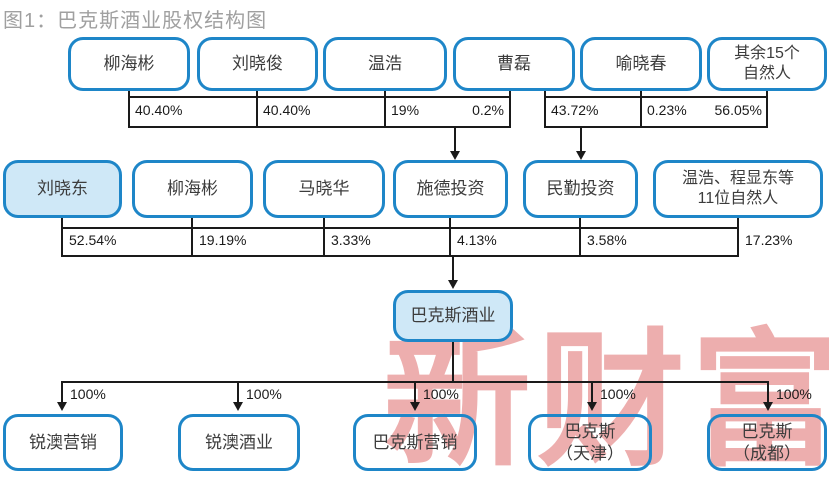 This screenshot has height=478, width=829. Describe the element at coordinates (738, 189) in the screenshot. I see `shareholder-box: 温浩、程显东等 11位自然人` at that location.